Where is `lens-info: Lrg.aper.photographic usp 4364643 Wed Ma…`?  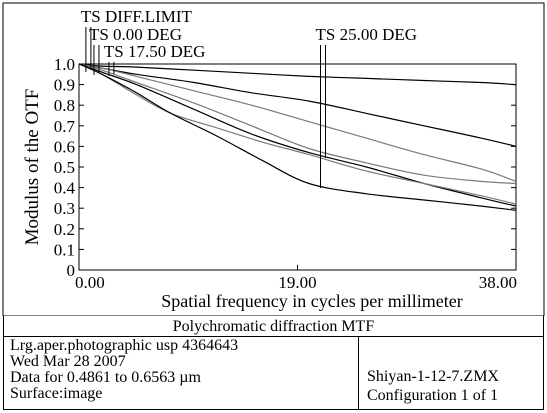 lens-info: Lrg.aper.photographic usp 4364643 Wed Ma… is located at coordinates (181, 373).